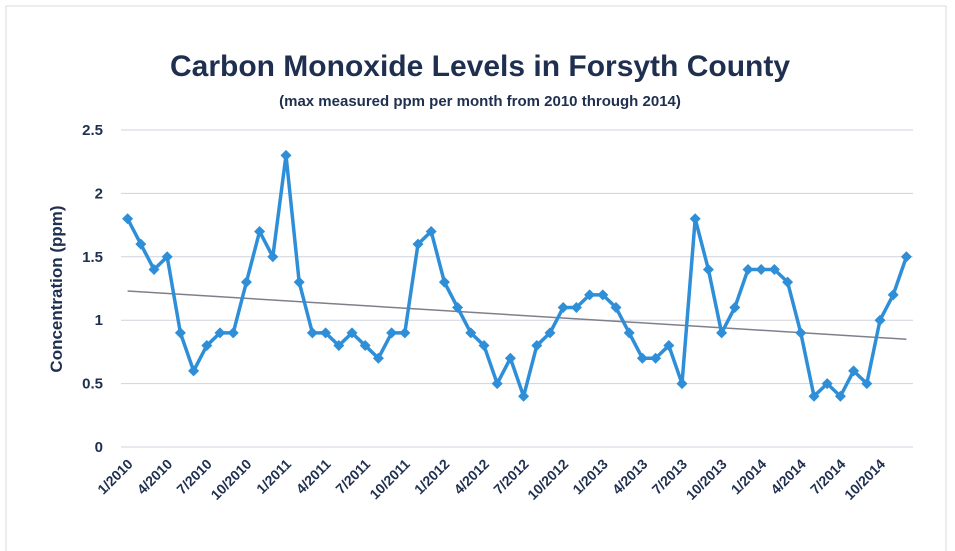 The image size is (955, 551). I want to click on y-tick-label: 2, so click(99, 193).